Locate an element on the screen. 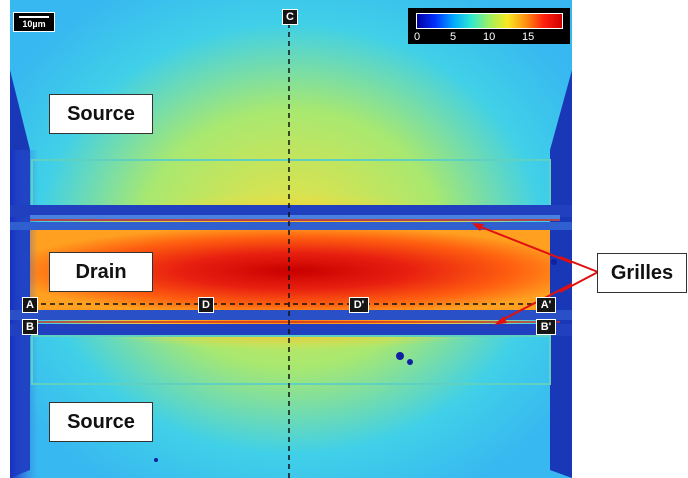 This screenshot has height=478, width=688. scale-bar-label: 10µm is located at coordinates (34, 23).